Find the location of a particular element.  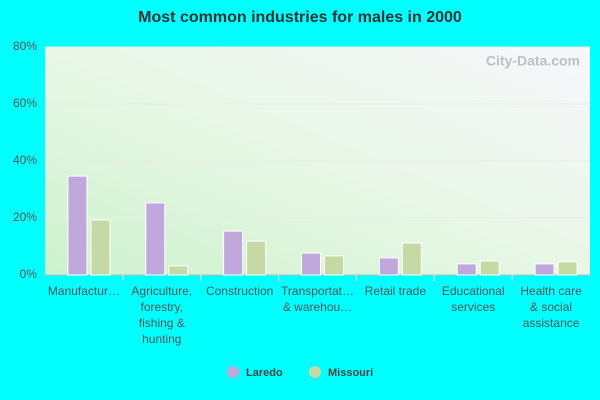

x-tick-label: Retail trade is located at coordinates (396, 291).